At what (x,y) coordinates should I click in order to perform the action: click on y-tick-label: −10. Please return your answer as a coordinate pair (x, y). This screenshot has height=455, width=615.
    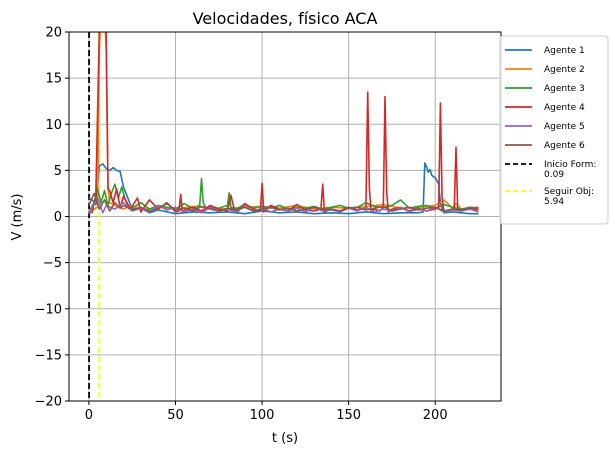
    Looking at the image, I should click on (48, 309).